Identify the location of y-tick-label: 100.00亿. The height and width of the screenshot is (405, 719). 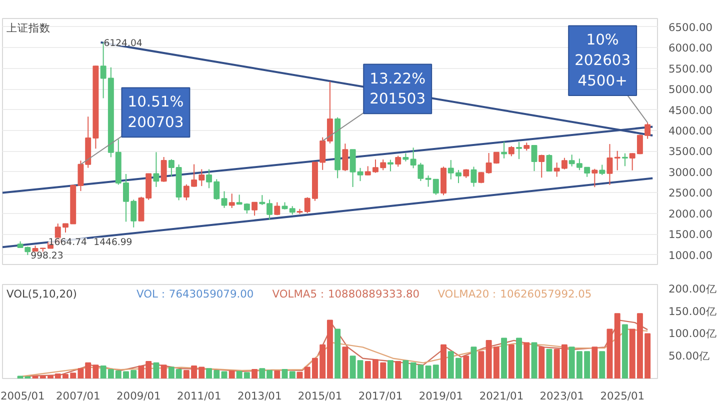
(692, 333).